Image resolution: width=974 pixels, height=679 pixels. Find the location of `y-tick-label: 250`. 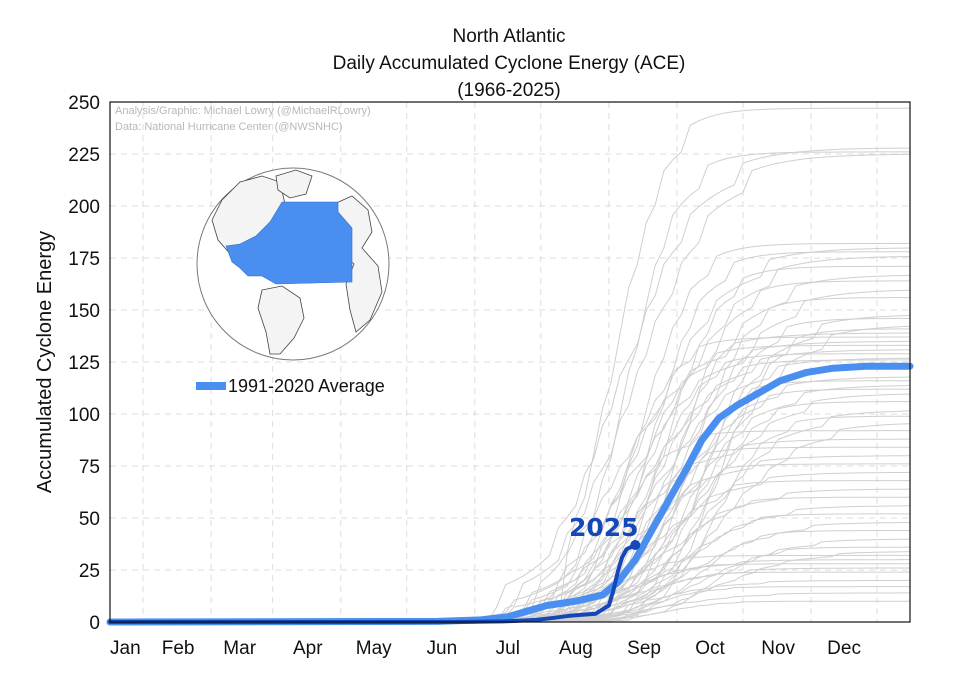

y-tick-label: 250 is located at coordinates (84, 103).